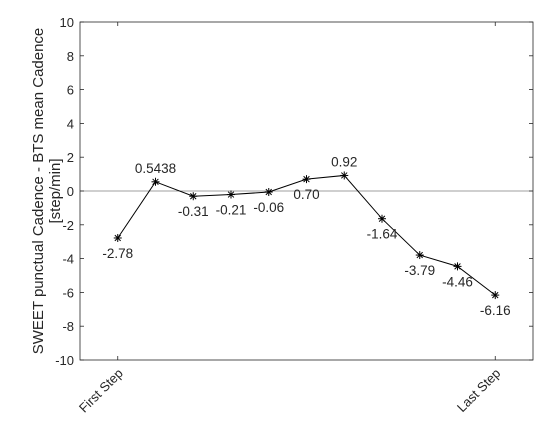  What do you see at coordinates (101, 391) in the screenshot?
I see `x-tick-label: First Step` at bounding box center [101, 391].